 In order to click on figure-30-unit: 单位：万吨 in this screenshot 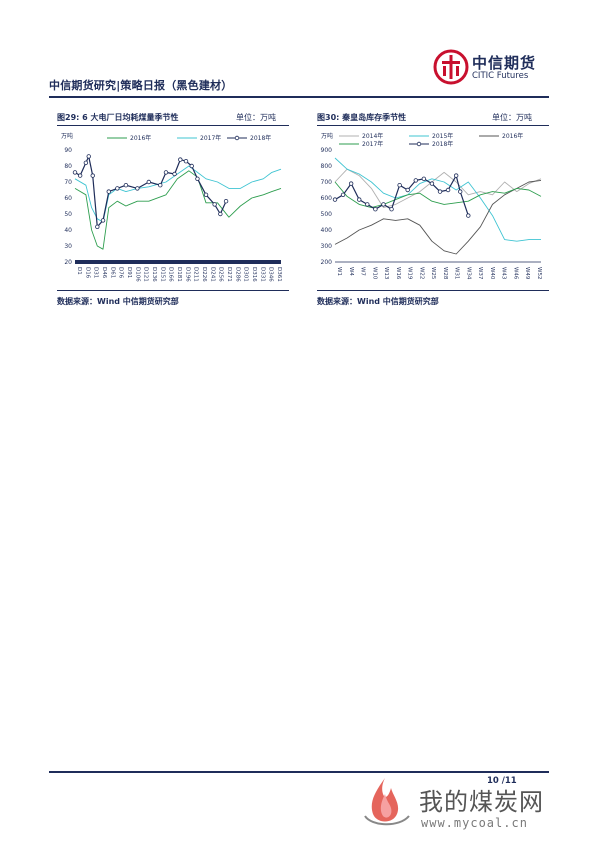, I will do `click(512, 117)`.